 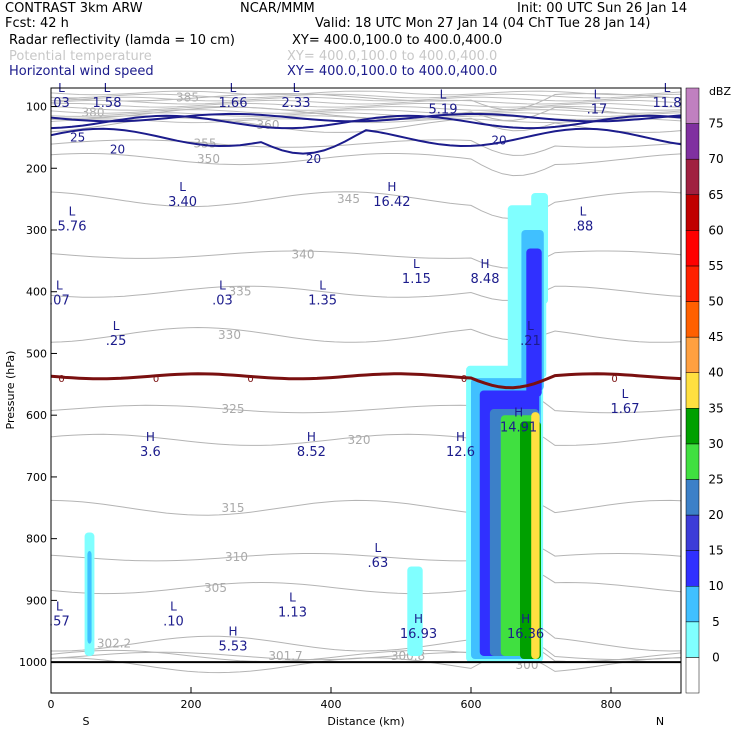 I want to click on field2-label: Potential temperature, so click(x=80, y=56).